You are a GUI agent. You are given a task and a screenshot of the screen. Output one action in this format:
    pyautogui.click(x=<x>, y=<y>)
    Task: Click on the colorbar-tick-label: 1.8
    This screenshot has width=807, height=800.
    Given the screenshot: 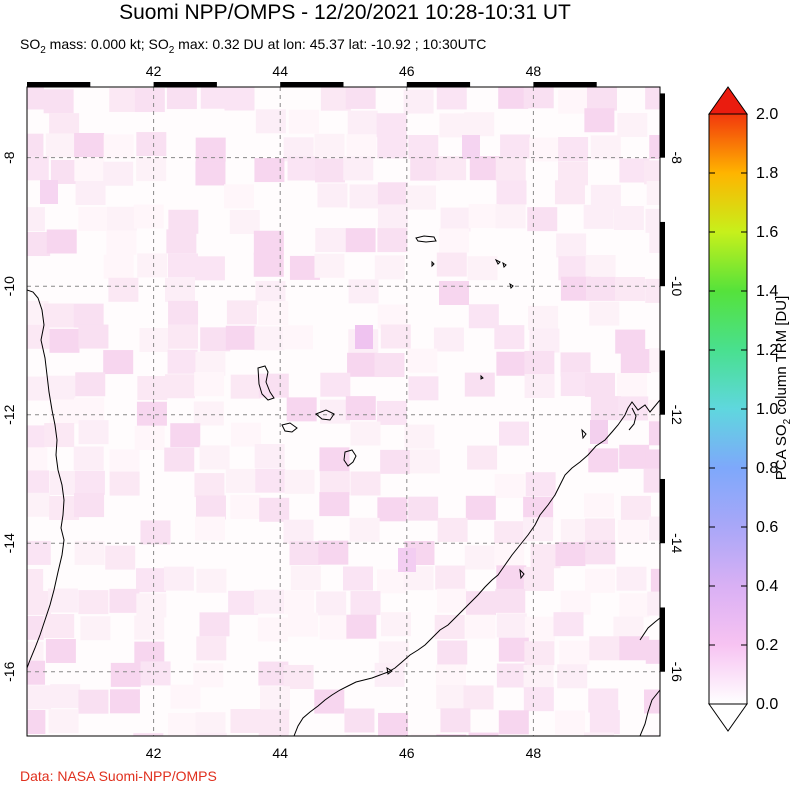 What is the action you would take?
    pyautogui.click(x=767, y=173)
    